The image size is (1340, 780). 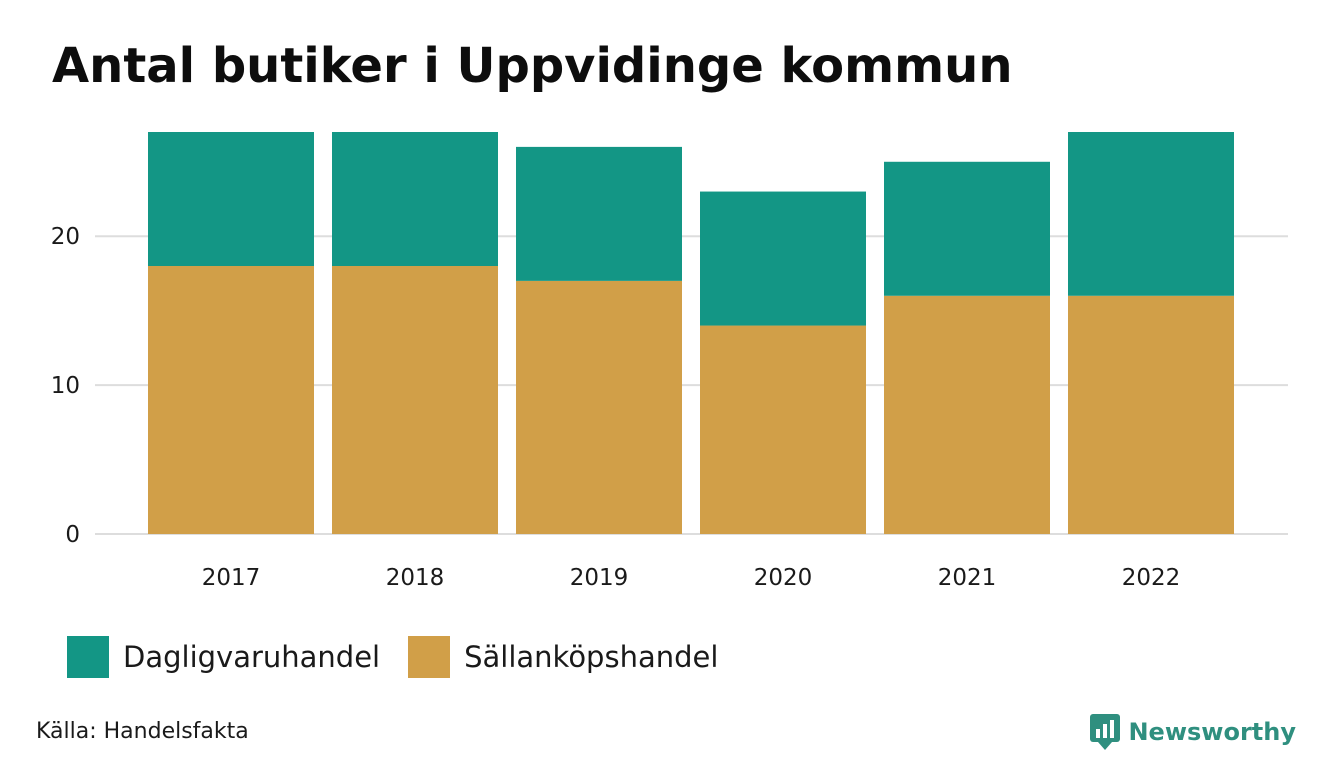 What do you see at coordinates (967, 228) in the screenshot?
I see `bar-dagligvaruhandel-2021` at bounding box center [967, 228].